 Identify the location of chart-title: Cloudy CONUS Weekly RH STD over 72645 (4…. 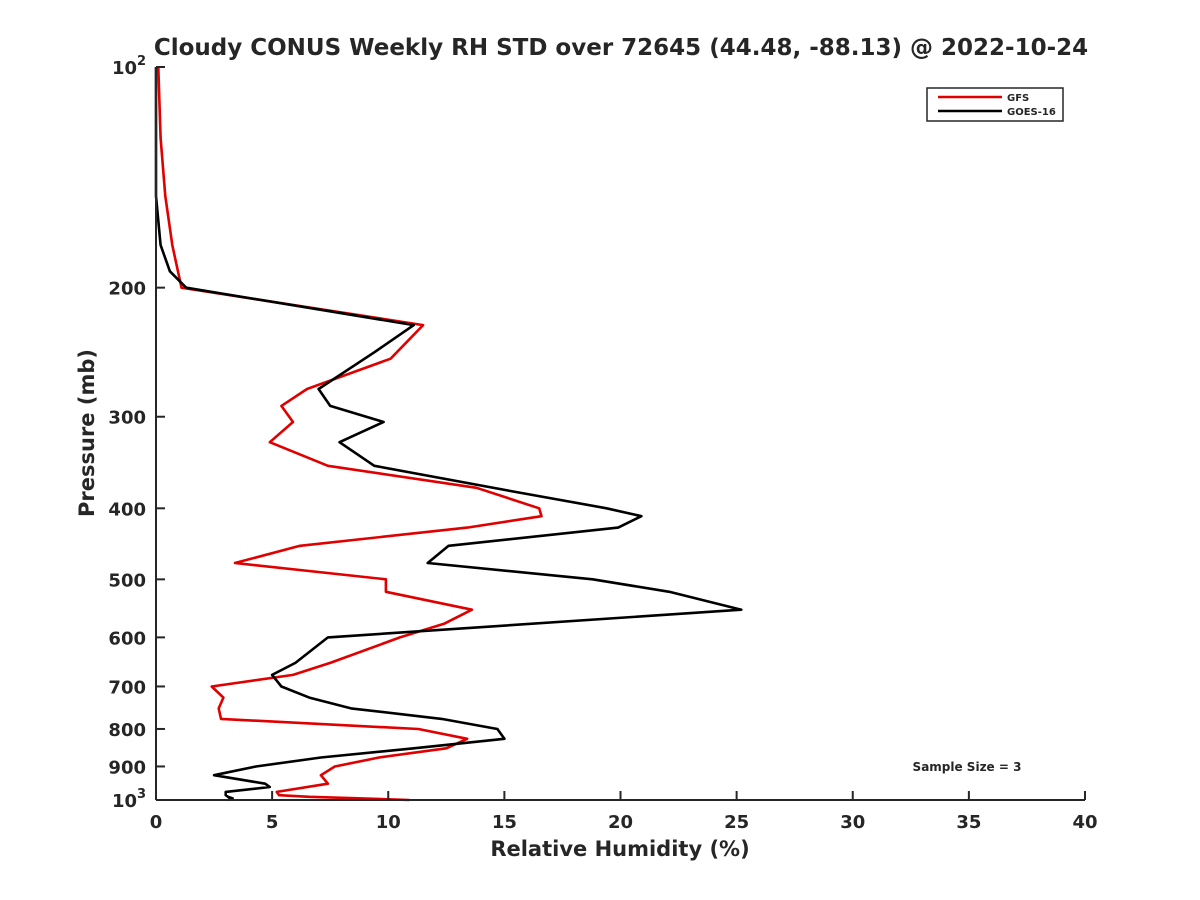
(621, 48).